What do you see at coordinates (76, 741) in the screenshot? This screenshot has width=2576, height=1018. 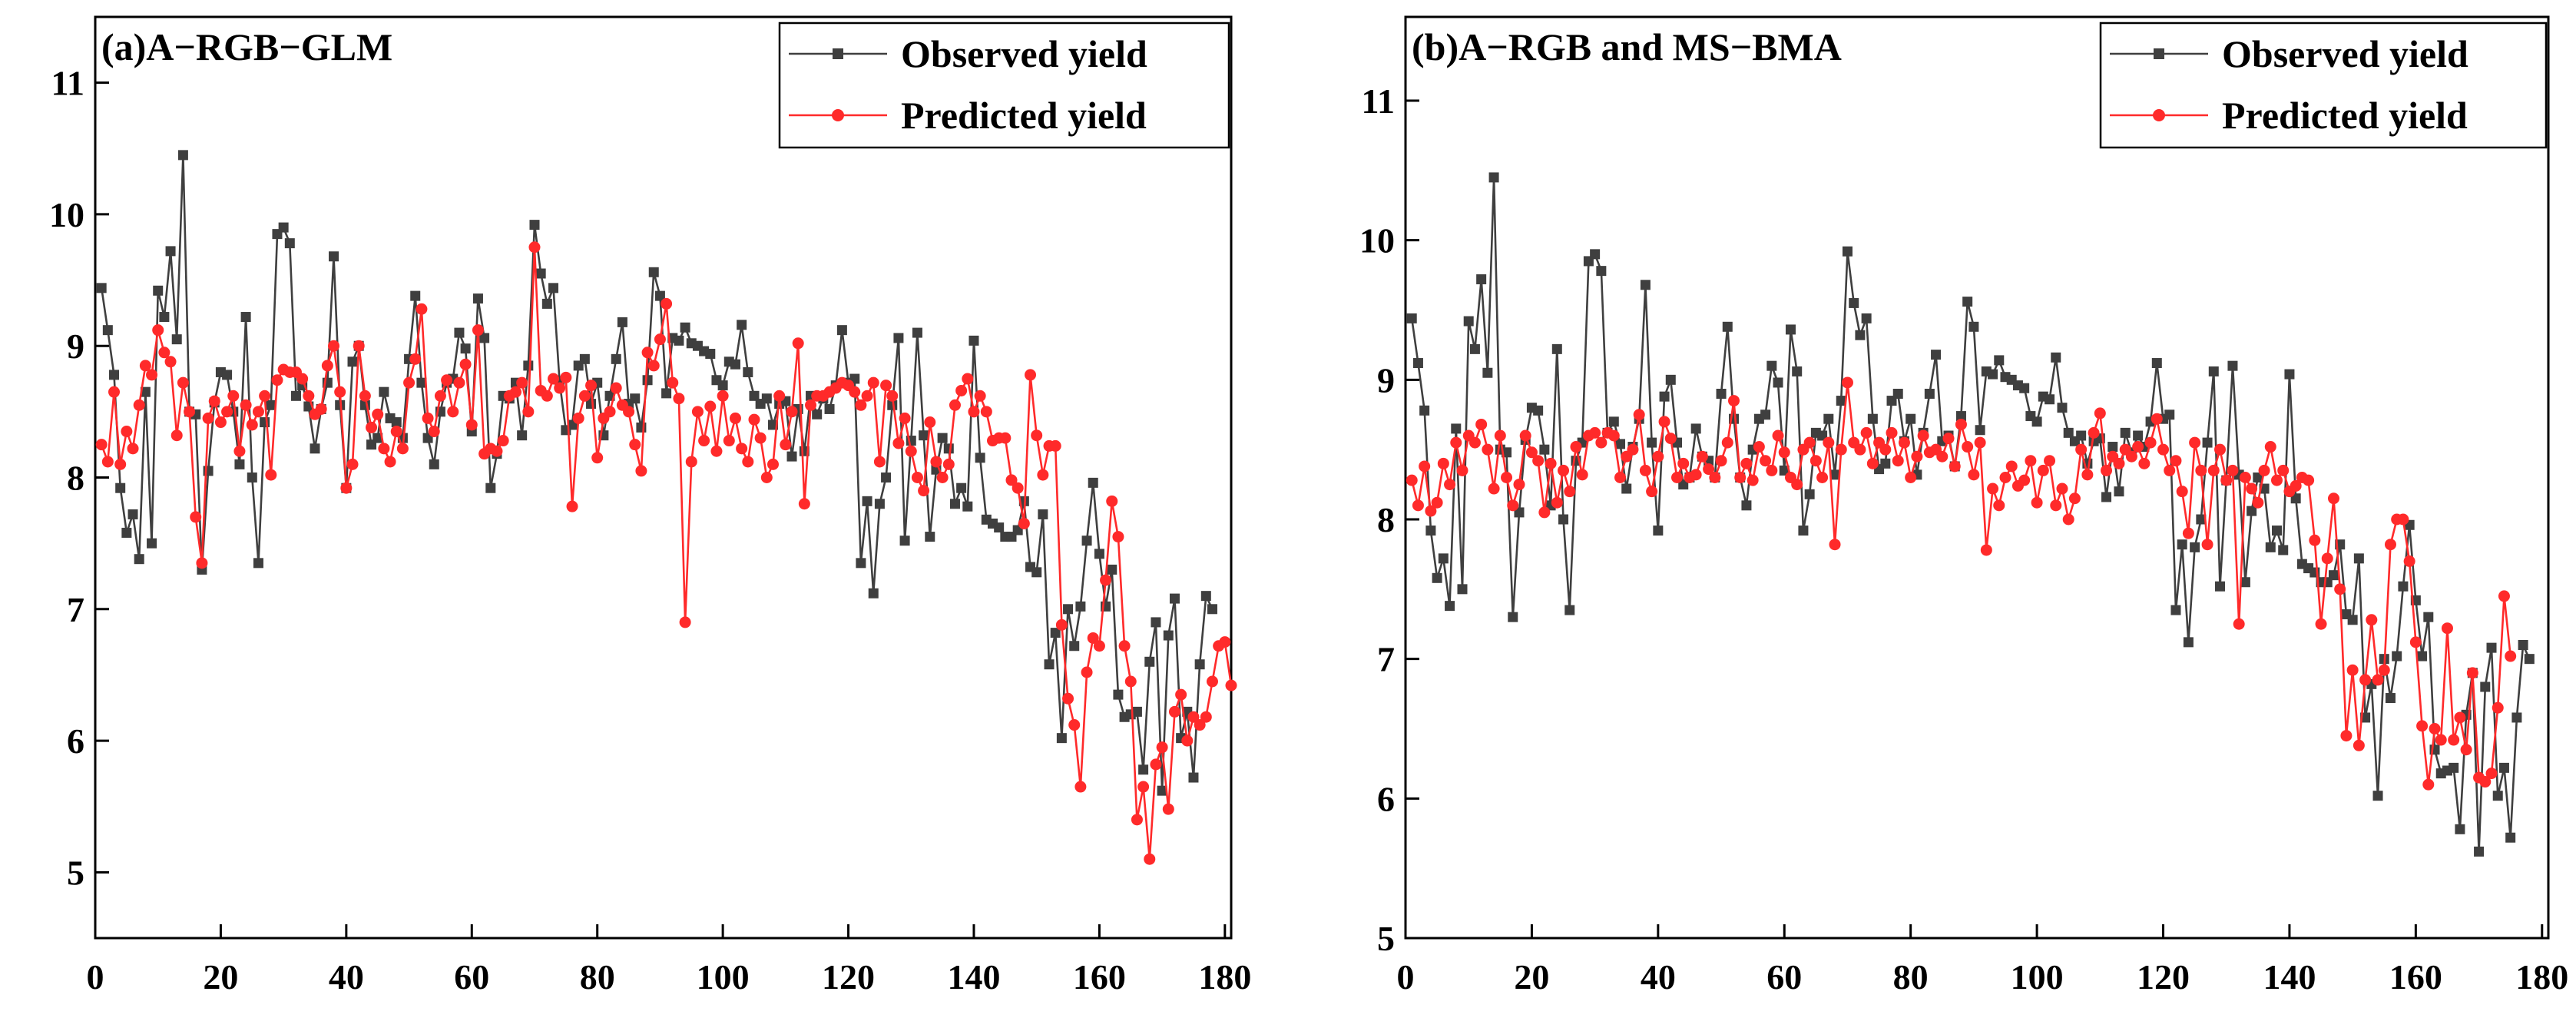 I see `y-tick-label: 6` at bounding box center [76, 741].